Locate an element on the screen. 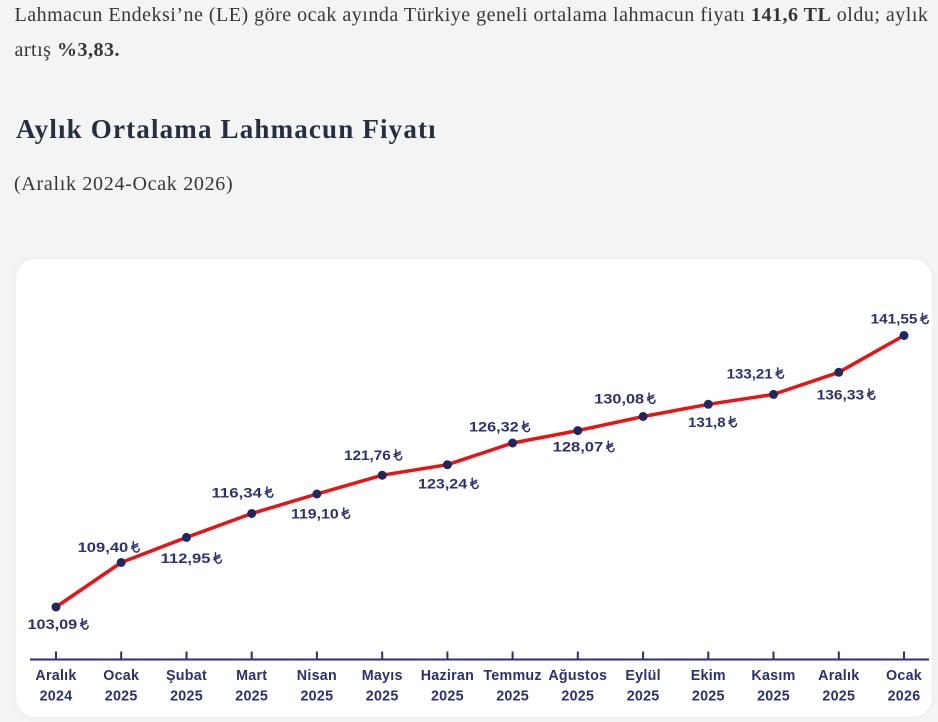 This screenshot has height=722, width=938. svg-text: 116,34 is located at coordinates (237, 493).